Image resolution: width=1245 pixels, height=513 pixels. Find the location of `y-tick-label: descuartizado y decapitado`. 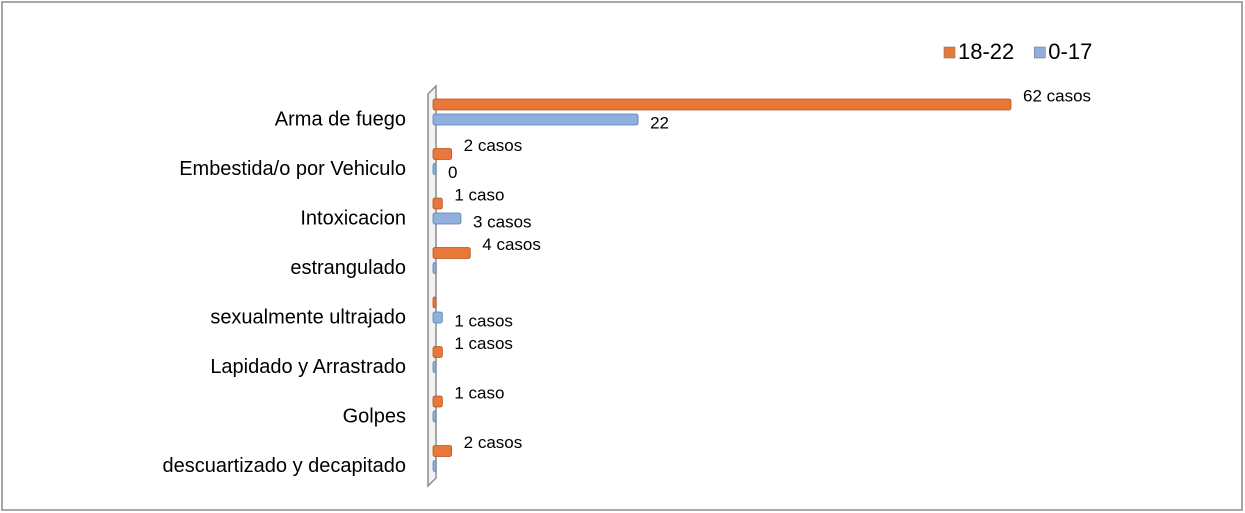

y-tick-label: descuartizado y decapitado is located at coordinates (285, 466).